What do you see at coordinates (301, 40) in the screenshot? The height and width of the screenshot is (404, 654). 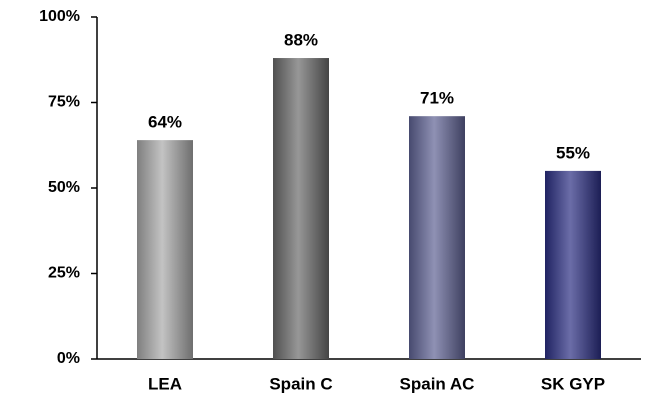 I see `value-label: 88%` at bounding box center [301, 40].